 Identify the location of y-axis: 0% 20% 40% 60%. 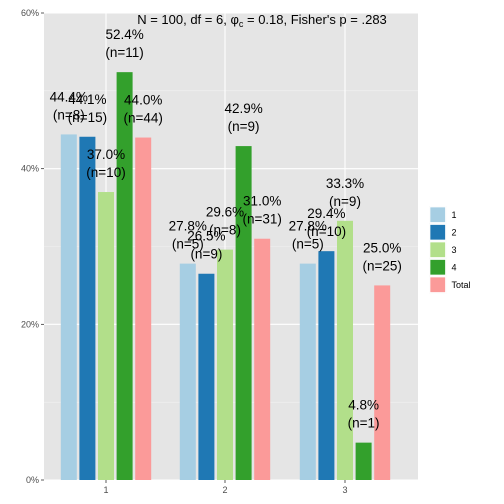
(32, 246).